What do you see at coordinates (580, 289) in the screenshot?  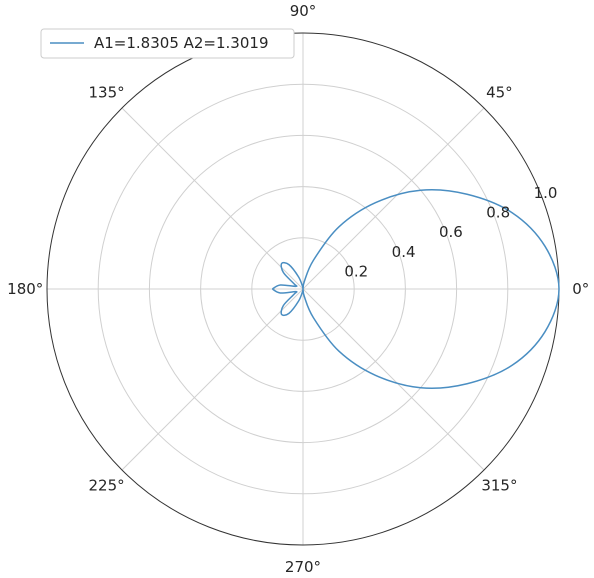 I see `angle-tick-label: 0°` at bounding box center [580, 289].